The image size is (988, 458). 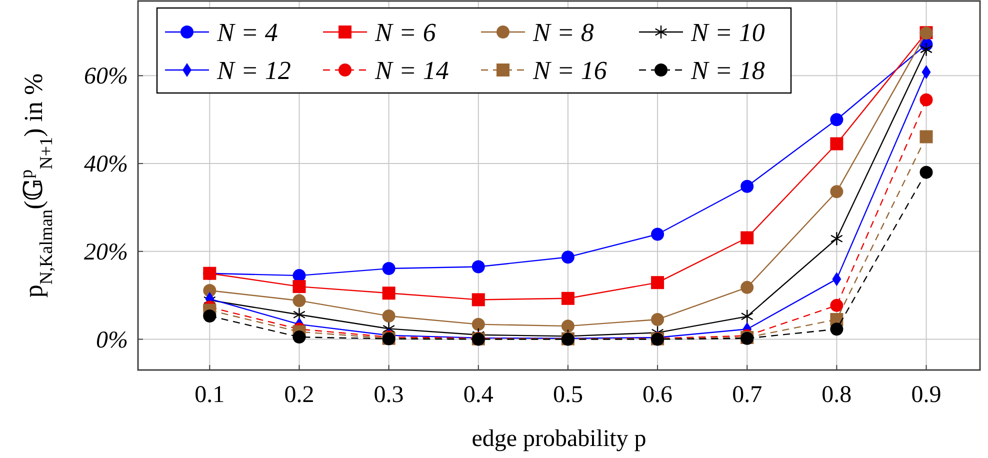 What do you see at coordinates (106, 77) in the screenshot?
I see `y-tick-label: 60%` at bounding box center [106, 77].